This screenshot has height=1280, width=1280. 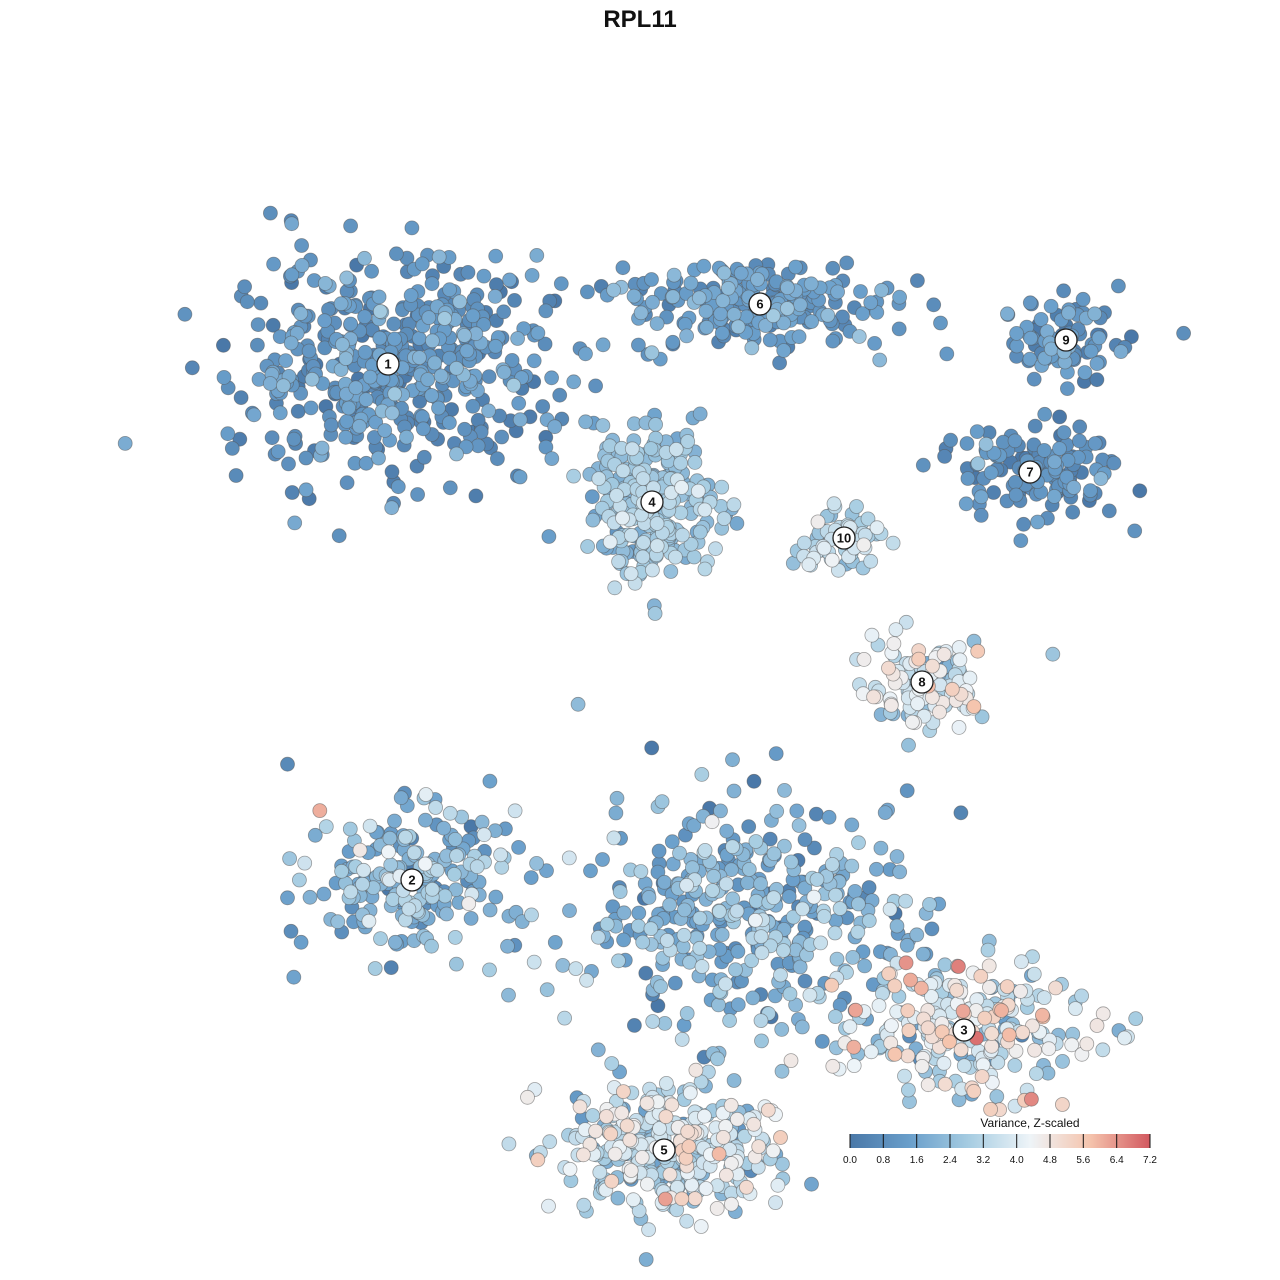 What do you see at coordinates (1083, 1160) in the screenshot?
I see `legend-tick-label: 5.6` at bounding box center [1083, 1160].